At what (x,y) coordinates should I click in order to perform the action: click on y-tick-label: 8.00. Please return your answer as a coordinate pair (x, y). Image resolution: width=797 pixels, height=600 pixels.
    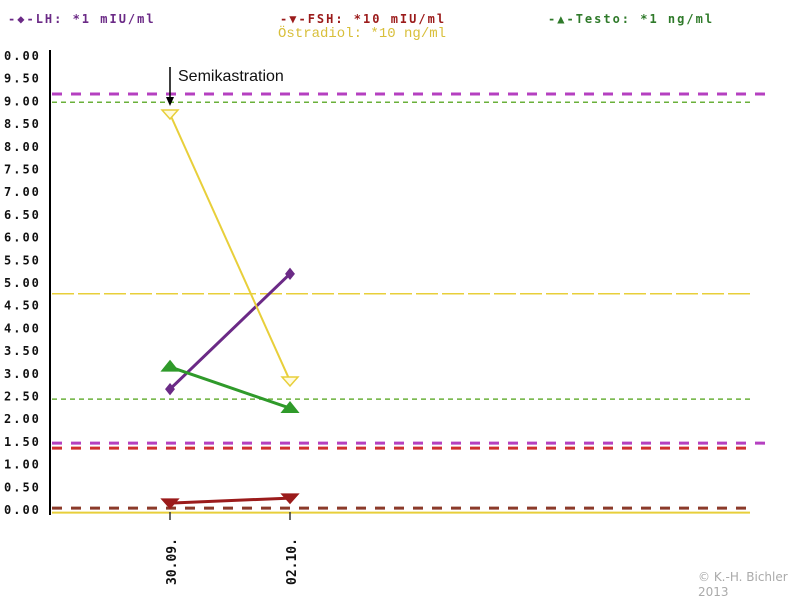
    Looking at the image, I should click on (22, 147).